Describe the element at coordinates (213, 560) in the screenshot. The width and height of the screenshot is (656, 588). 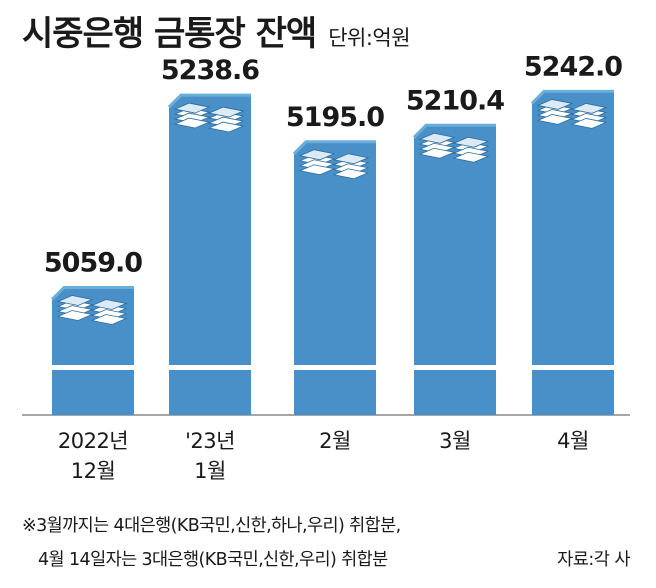
I see `footnote-line-2: 4월 14일자는 3대은행(KB국민,신한,우리) 취합분` at that location.